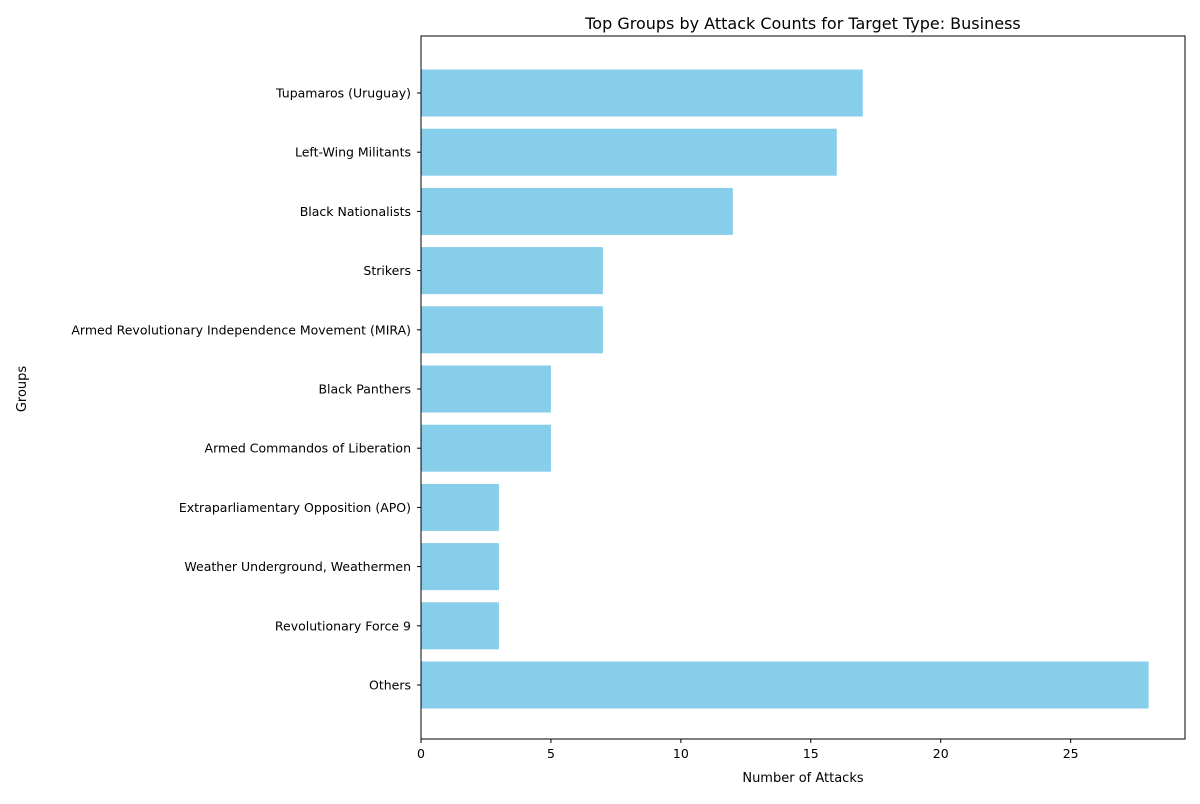  What do you see at coordinates (308, 448) in the screenshot?
I see `y-tick-label: Armed Commandos of Liberation` at bounding box center [308, 448].